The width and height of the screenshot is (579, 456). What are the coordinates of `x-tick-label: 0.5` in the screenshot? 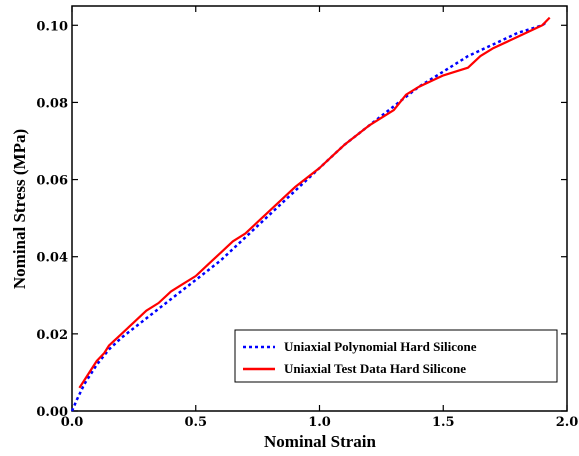 It's located at (195, 422).